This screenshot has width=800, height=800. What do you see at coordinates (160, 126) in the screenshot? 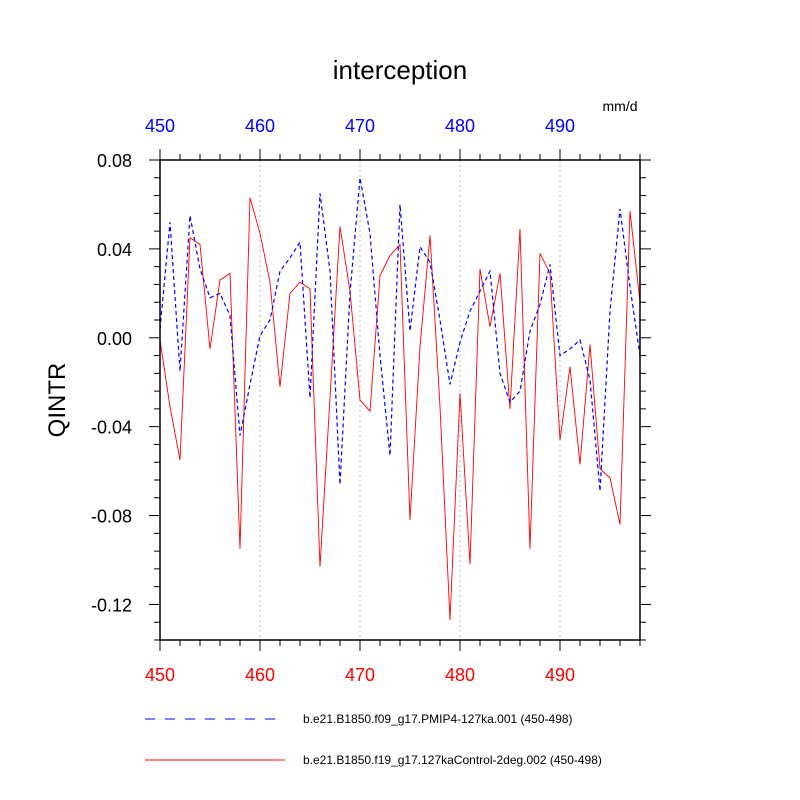
I see `x-top-tick-label: 450` at bounding box center [160, 126].